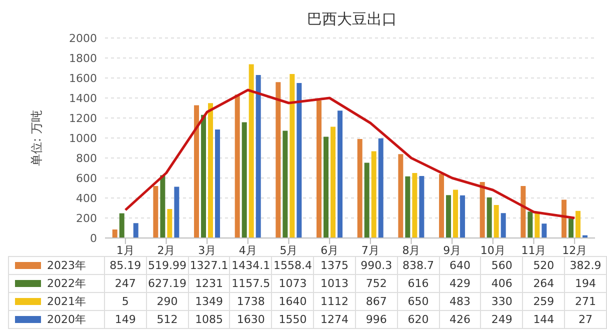 This screenshot has height=332, width=607. Describe the element at coordinates (56, 319) in the screenshot. I see `legend-label: 2020年` at that location.